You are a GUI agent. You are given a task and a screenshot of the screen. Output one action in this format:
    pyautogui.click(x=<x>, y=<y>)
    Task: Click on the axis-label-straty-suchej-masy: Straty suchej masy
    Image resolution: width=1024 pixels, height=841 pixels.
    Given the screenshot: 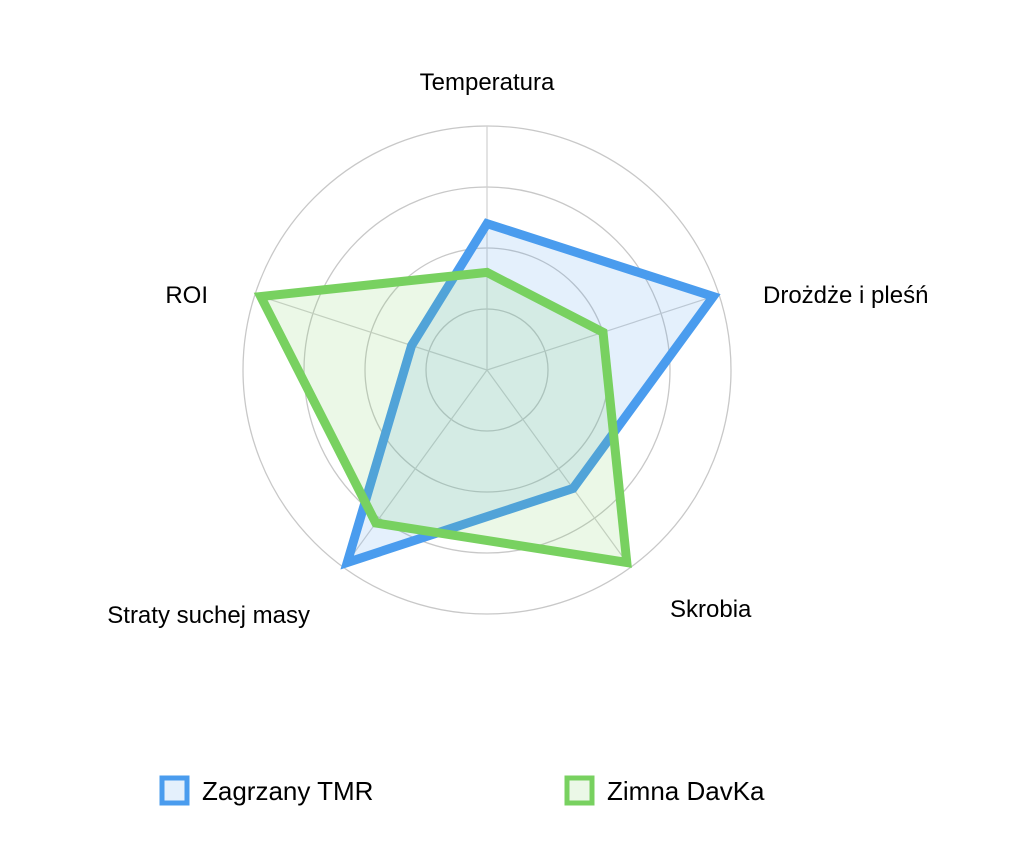 What is the action you would take?
    pyautogui.click(x=208, y=615)
    